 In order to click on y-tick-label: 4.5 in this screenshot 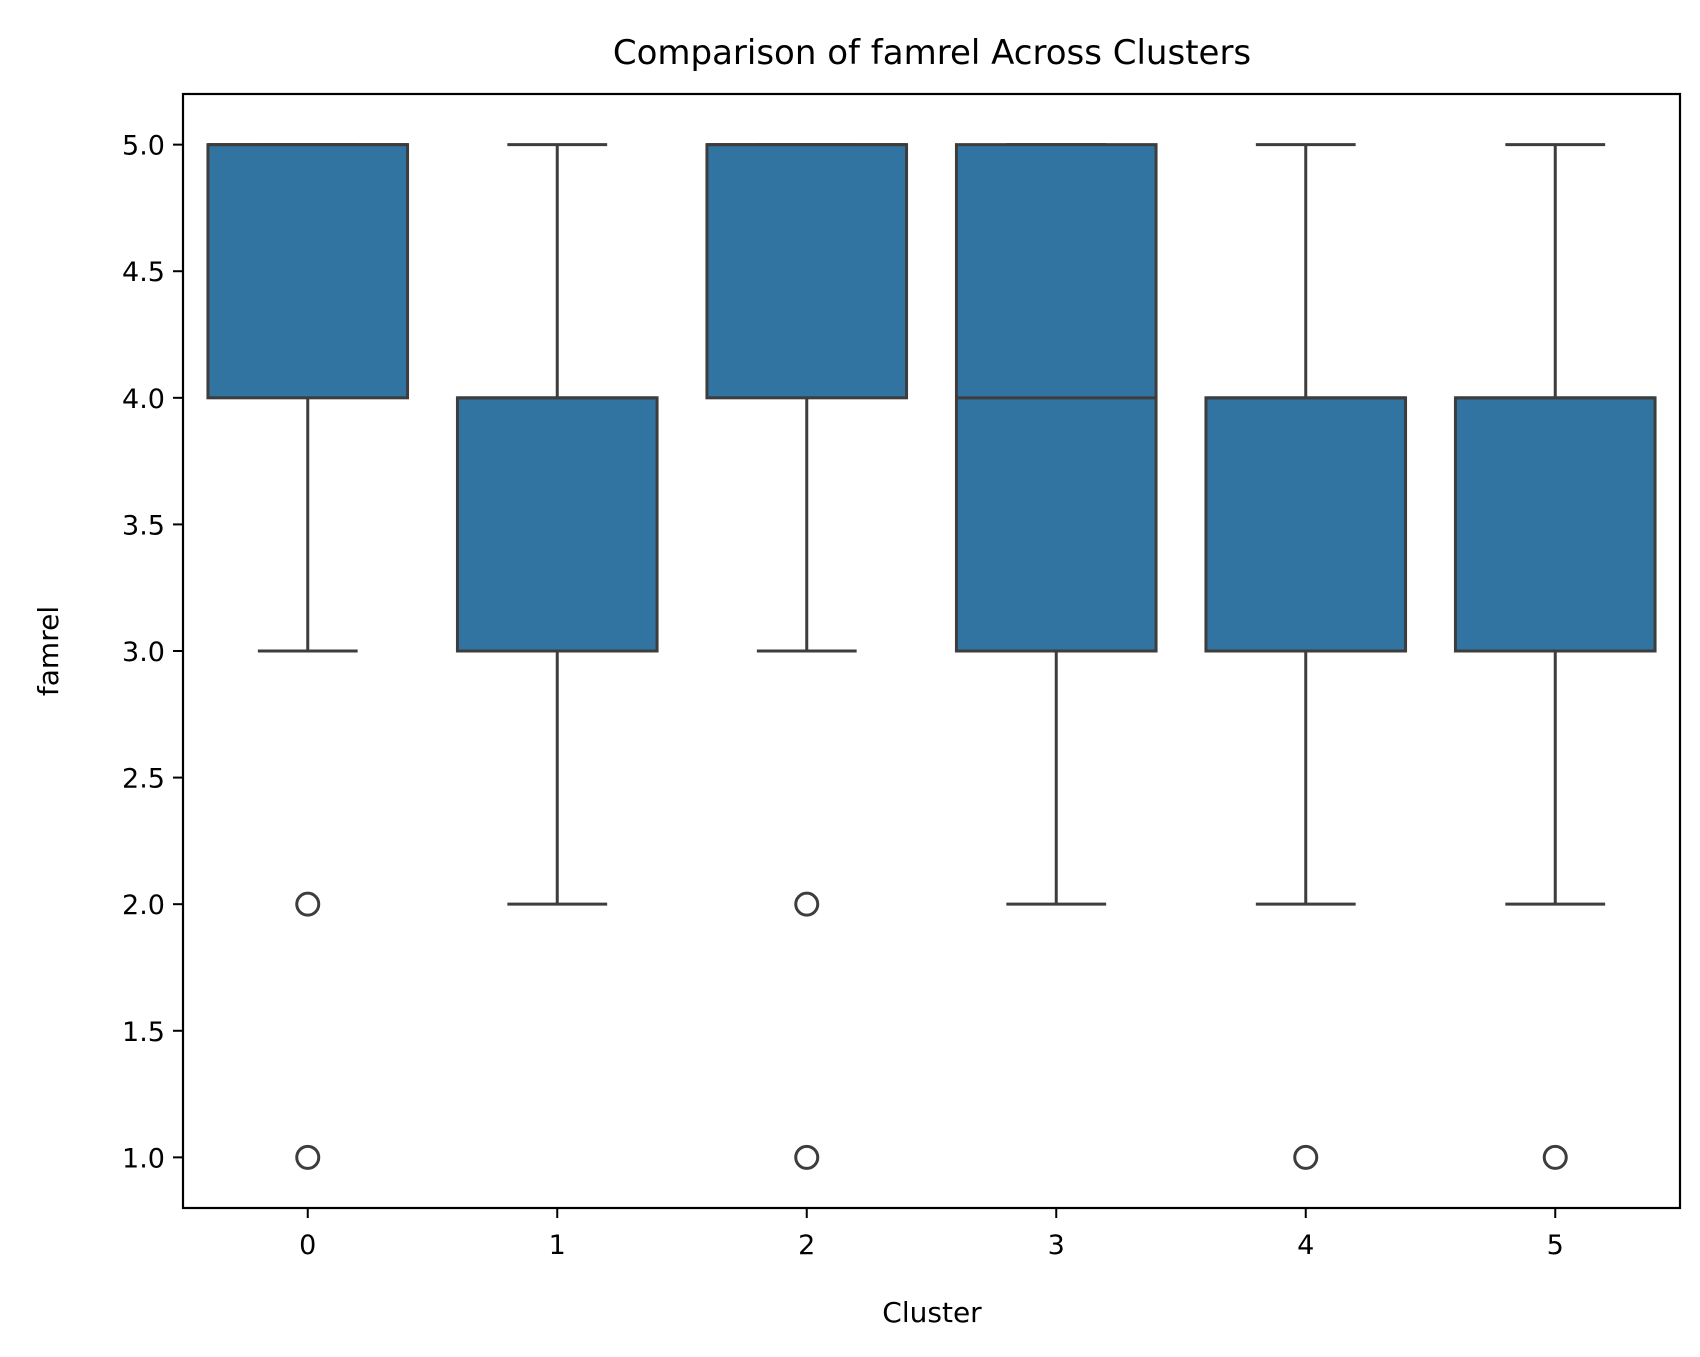, I will do `click(143, 272)`.